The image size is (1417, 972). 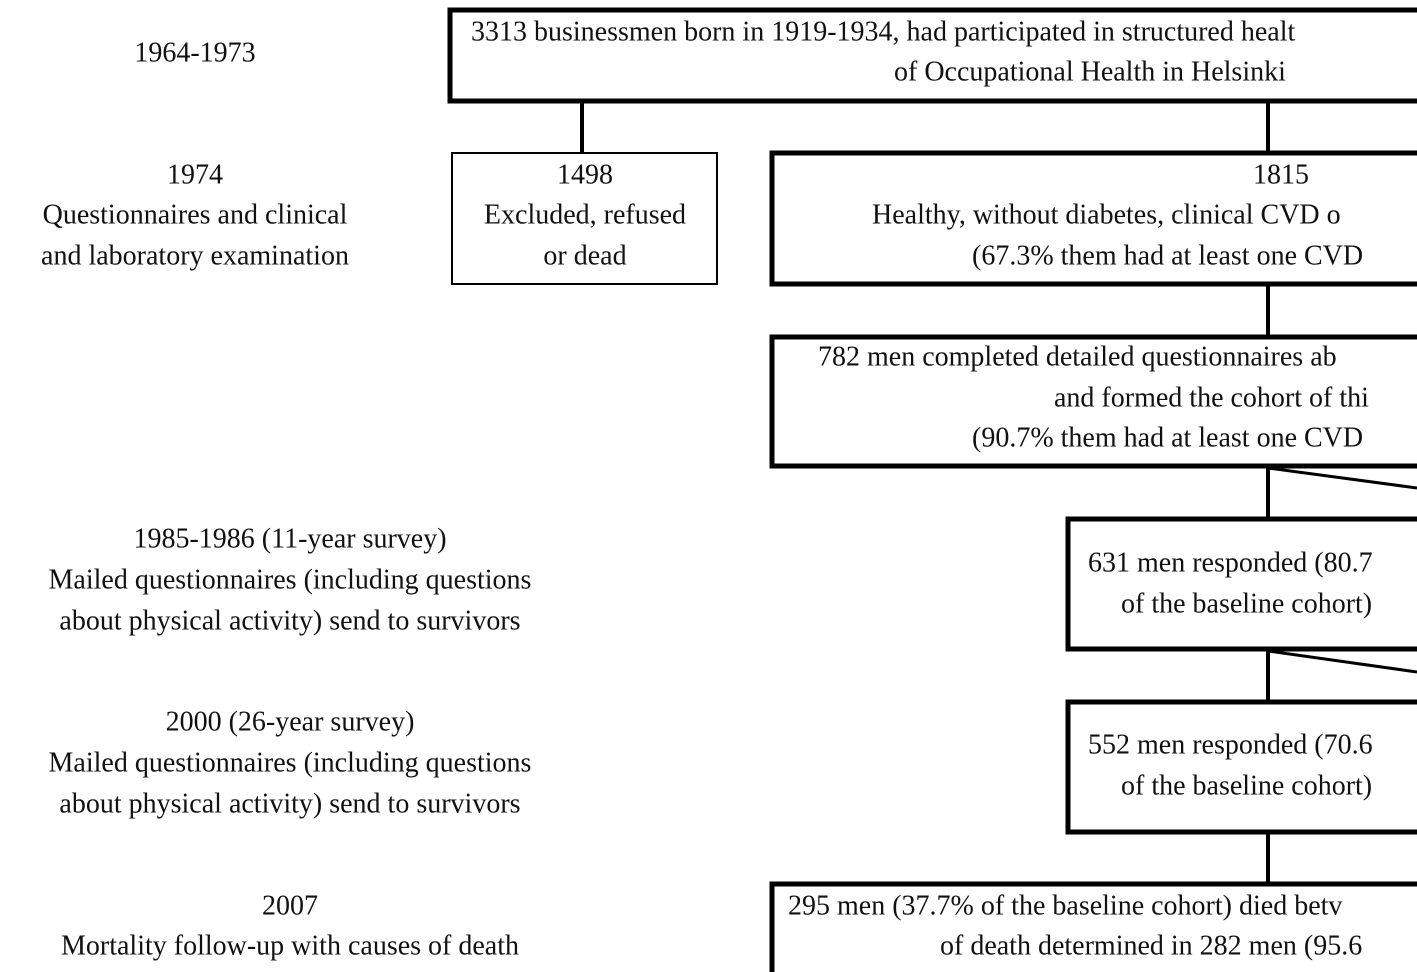 What do you see at coordinates (1151, 945) in the screenshot?
I see `node-text: of death determined in 282 men (95.6` at bounding box center [1151, 945].